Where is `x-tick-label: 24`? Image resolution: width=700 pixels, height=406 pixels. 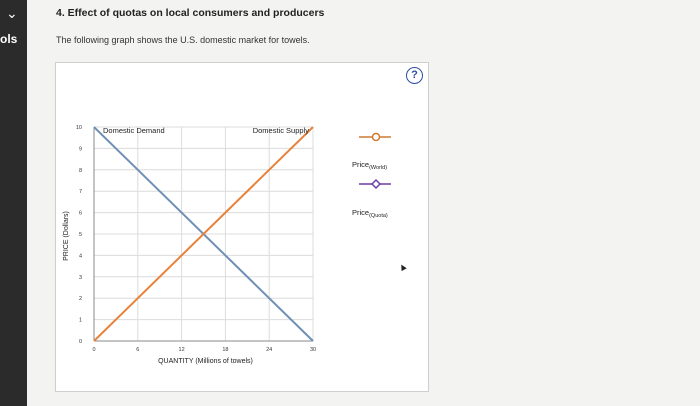 x-tick-label: 24 is located at coordinates (269, 350).